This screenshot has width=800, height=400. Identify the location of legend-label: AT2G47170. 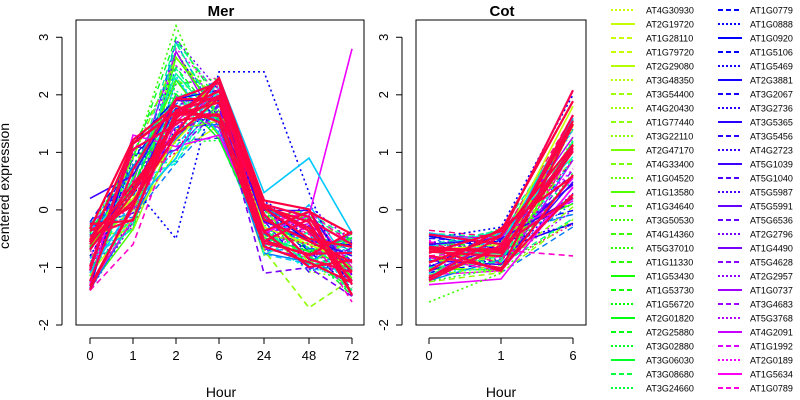
(670, 151).